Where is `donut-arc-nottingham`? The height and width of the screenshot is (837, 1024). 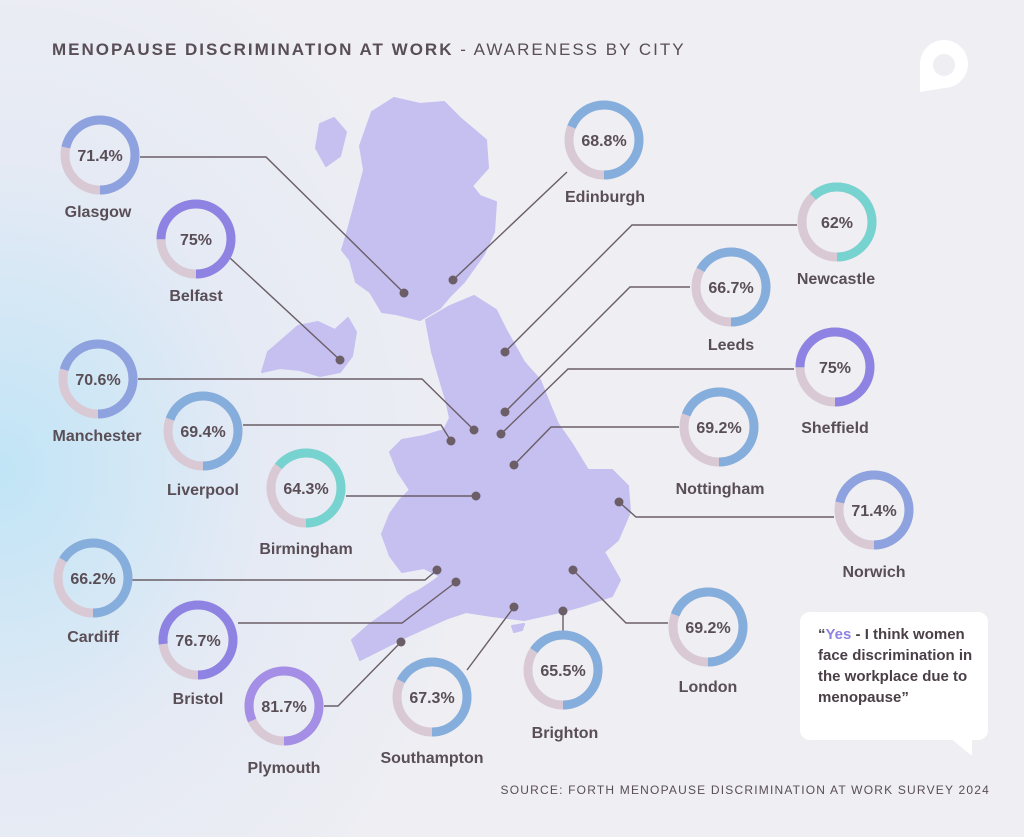 donut-arc-nottingham is located at coordinates (719, 427).